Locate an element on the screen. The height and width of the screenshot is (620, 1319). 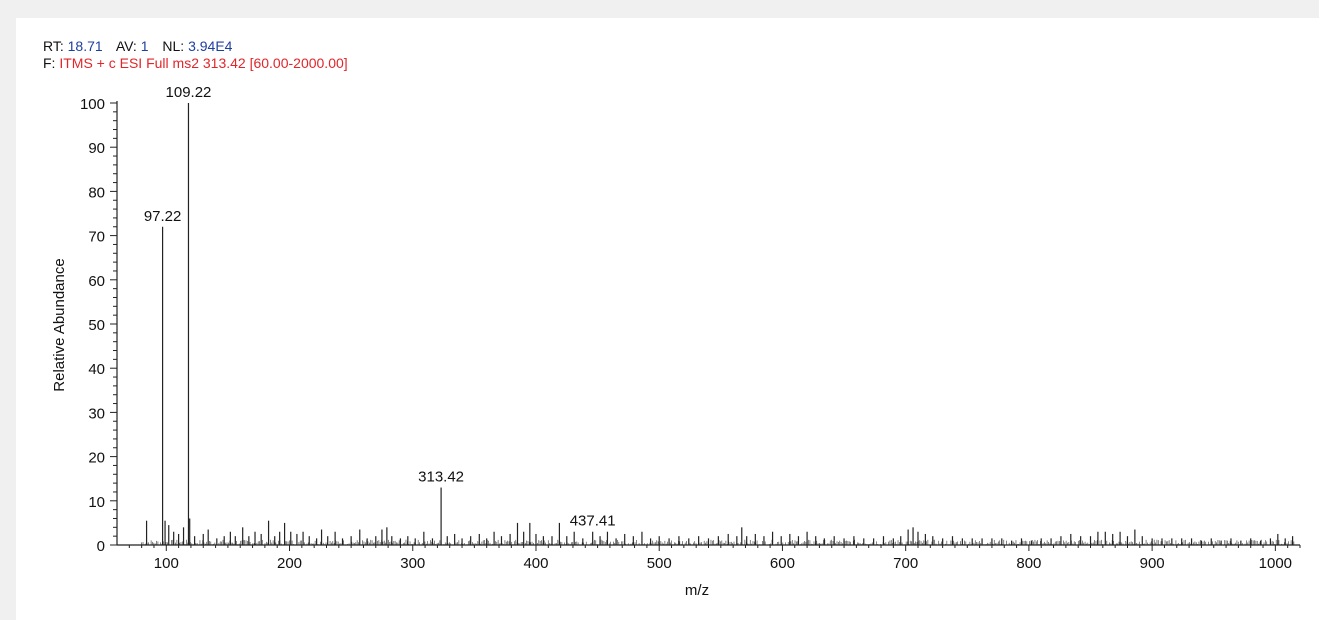
y-tick-label: 90 is located at coordinates (96, 148).